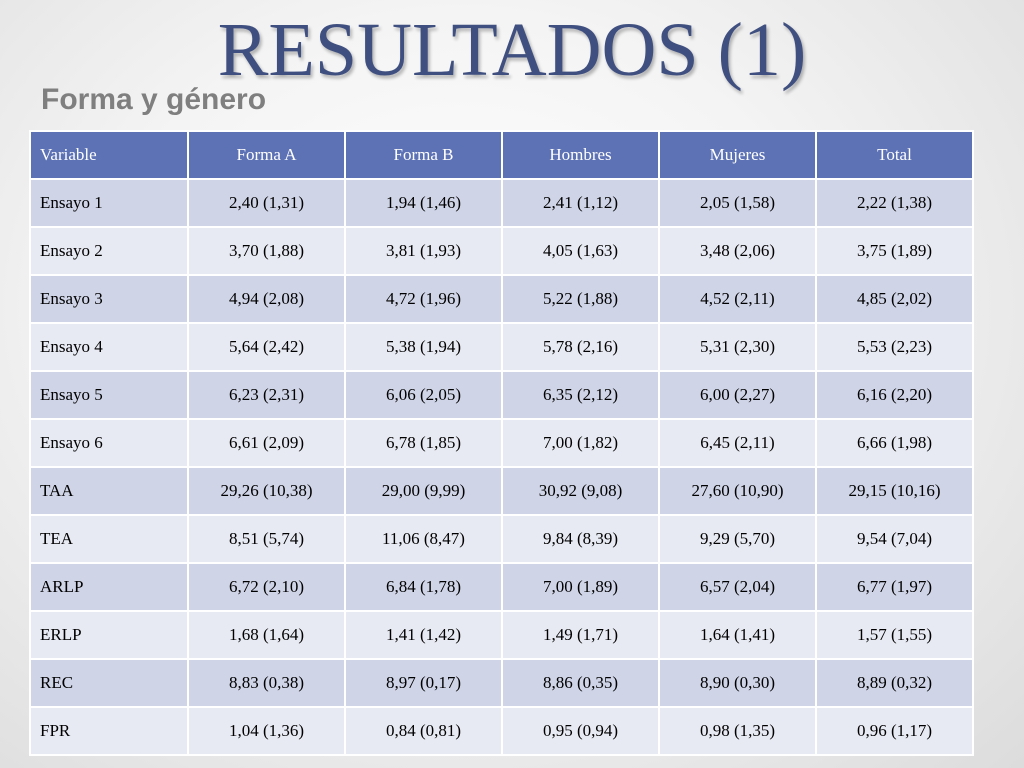 The image size is (1024, 768). I want to click on cell-forma-b: 6,06 (2,05), so click(423, 395).